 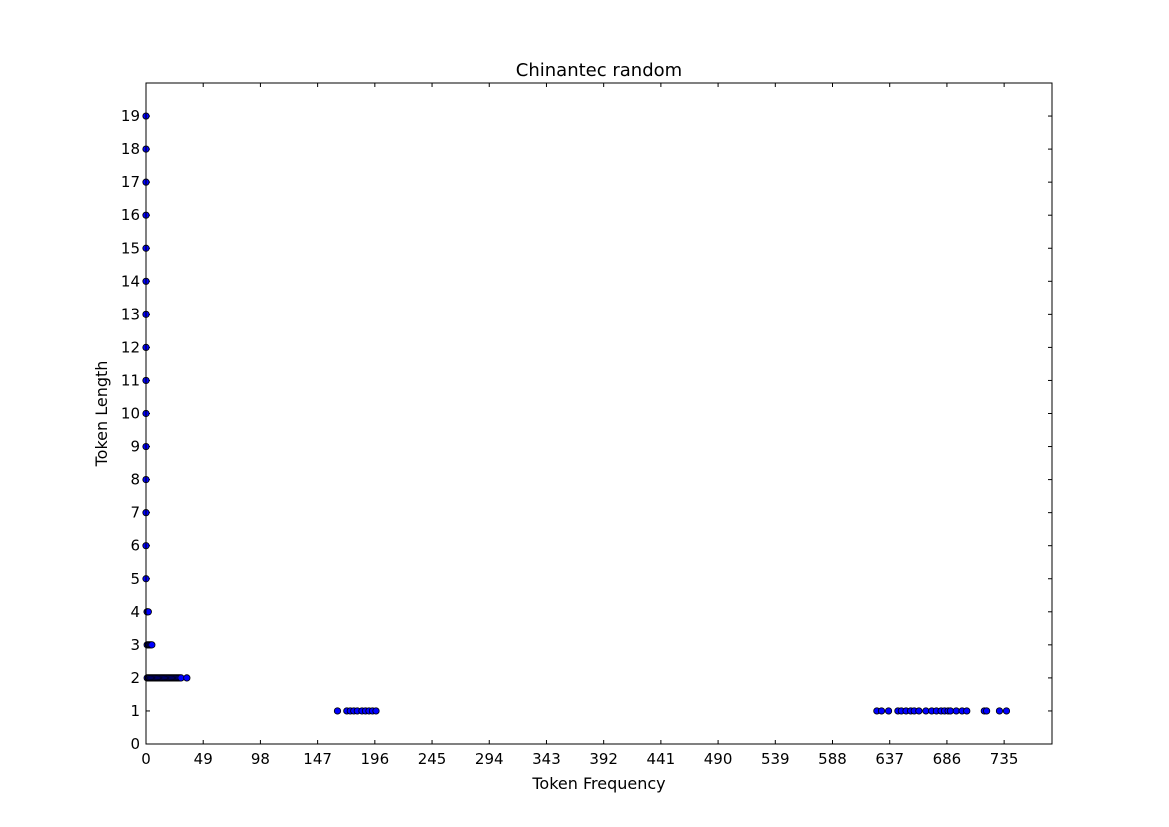 I want to click on x-tick-label: 49, so click(x=203, y=759).